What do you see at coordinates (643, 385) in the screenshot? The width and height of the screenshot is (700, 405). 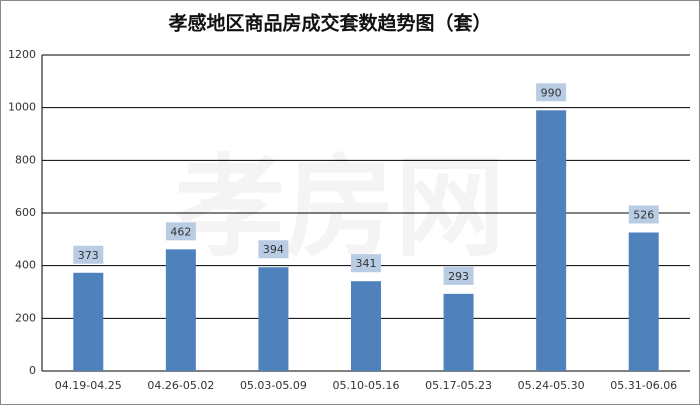 I see `x-tick-label: 05.31-06.06` at bounding box center [643, 385].